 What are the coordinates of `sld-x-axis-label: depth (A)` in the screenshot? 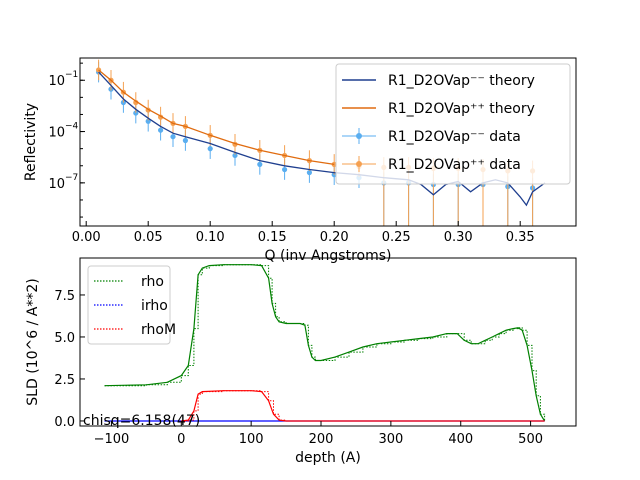 It's located at (328, 458).